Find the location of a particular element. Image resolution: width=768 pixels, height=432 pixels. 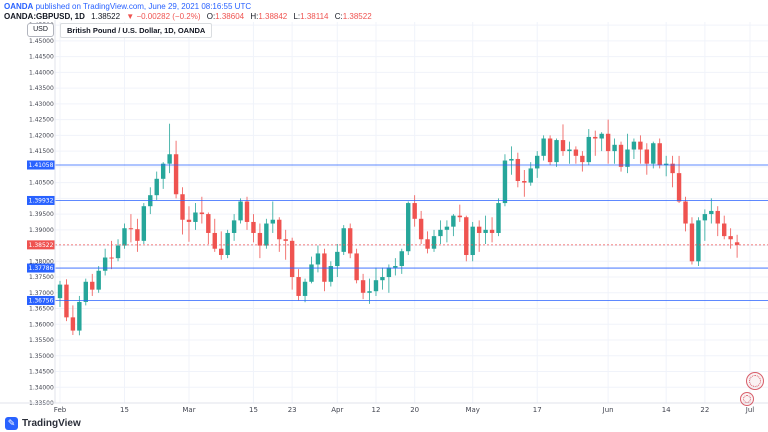

chart-legend: British Pound / U.S. Dollar, 1D, OANDA is located at coordinates (136, 30).